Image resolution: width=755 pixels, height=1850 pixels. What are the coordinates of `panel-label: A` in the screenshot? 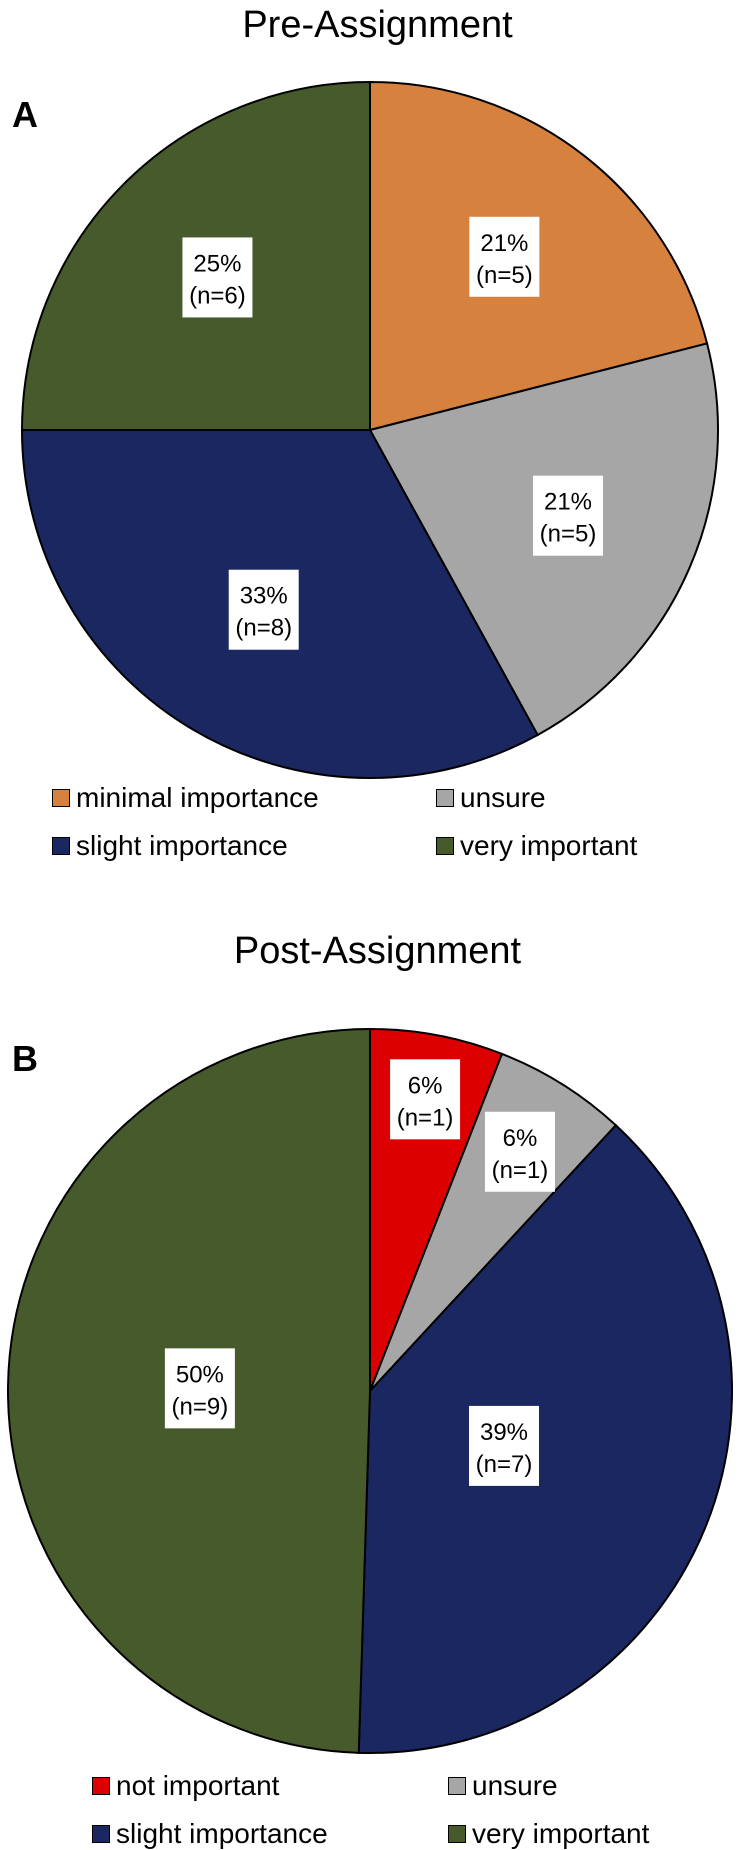 It's located at (25, 114).